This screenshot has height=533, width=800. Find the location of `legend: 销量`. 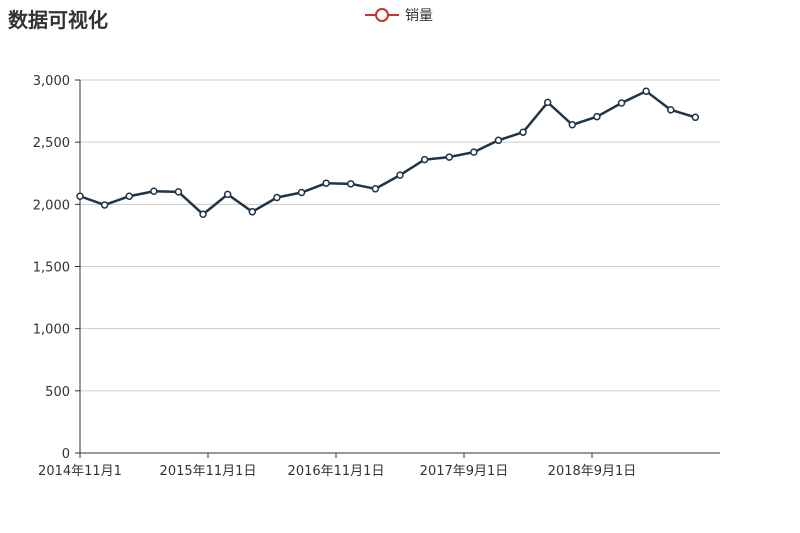

legend: 销量 is located at coordinates (398, 15).